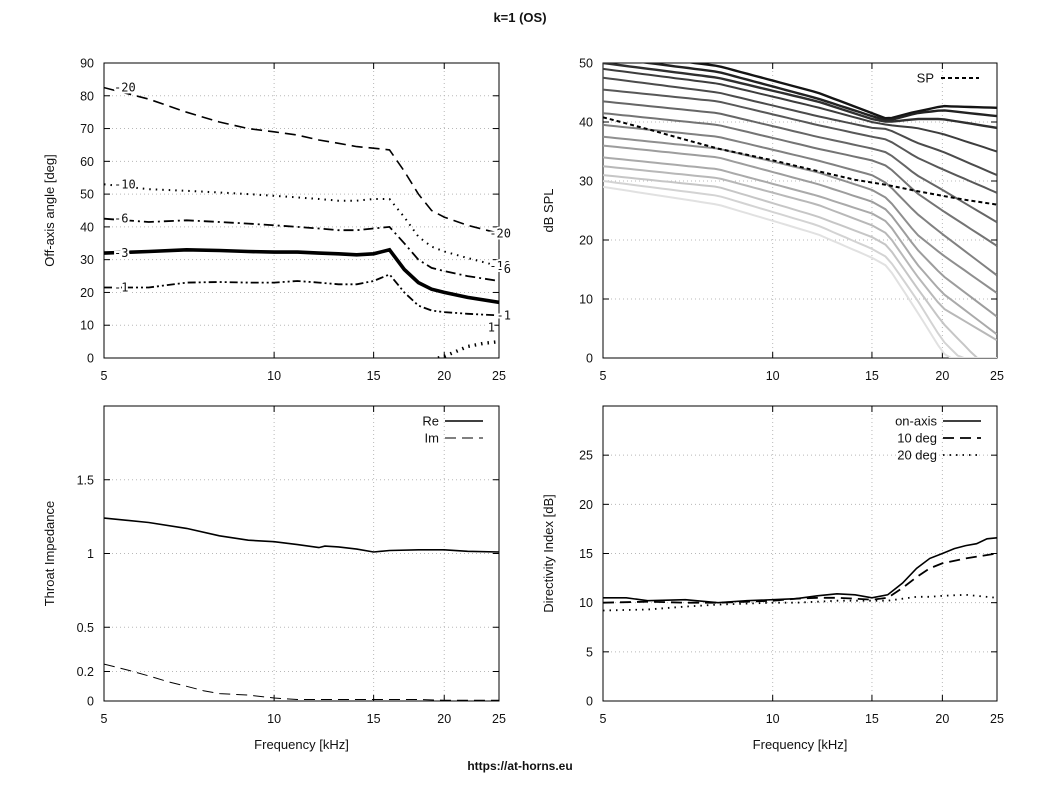 The image size is (1040, 785). I want to click on directivity-frame, so click(800, 553).